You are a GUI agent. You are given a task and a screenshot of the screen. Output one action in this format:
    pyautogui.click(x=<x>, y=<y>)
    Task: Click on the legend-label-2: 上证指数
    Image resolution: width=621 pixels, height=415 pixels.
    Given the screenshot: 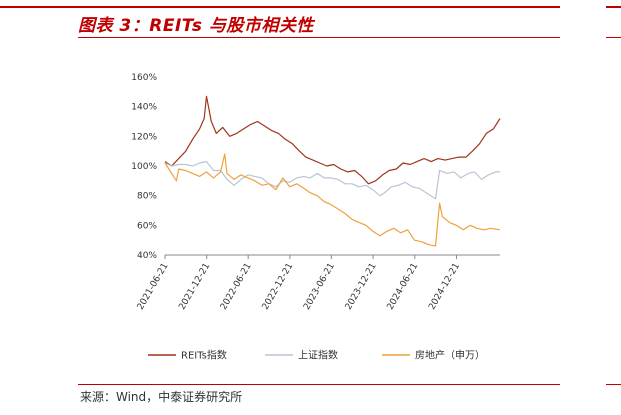 What is the action you would take?
    pyautogui.click(x=318, y=355)
    